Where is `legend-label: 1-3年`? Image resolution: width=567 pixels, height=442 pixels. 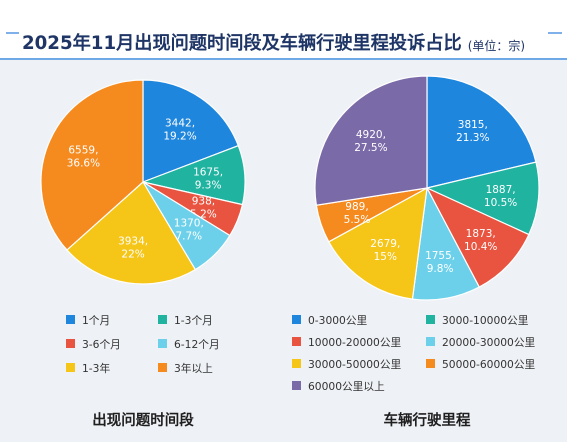
legend-label: 1-3年 is located at coordinates (96, 368).